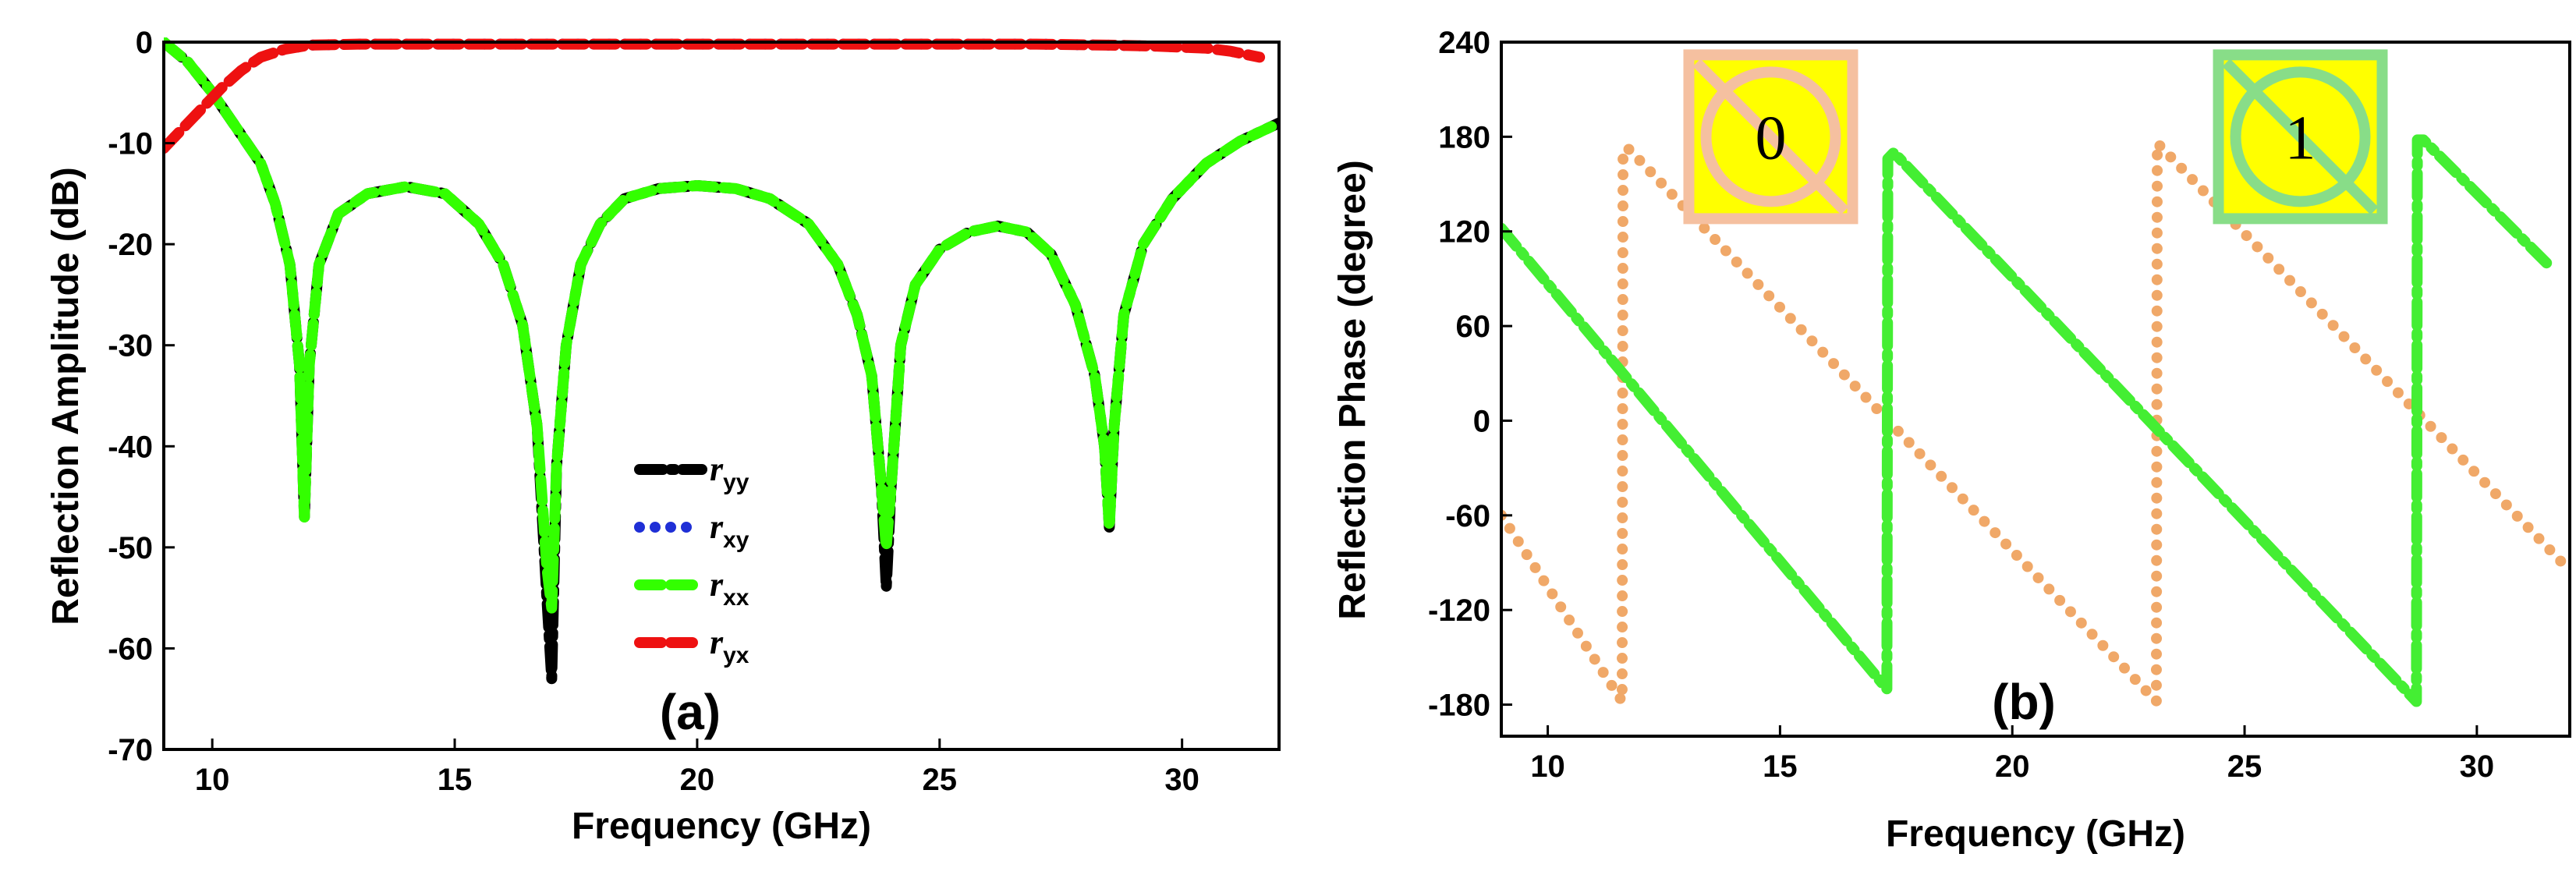 The image size is (2576, 875). I want to click on panel-a-y-tick-label: -60, so click(130, 649).